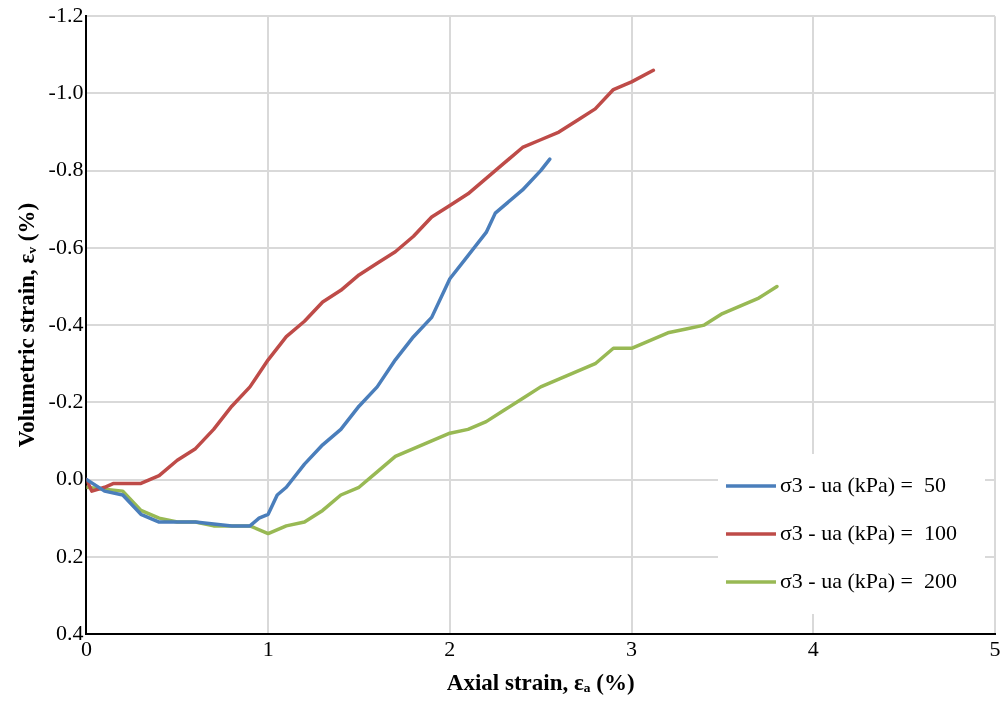 The width and height of the screenshot is (1007, 706). Describe the element at coordinates (450, 648) in the screenshot. I see `x-tick-label: 2` at that location.